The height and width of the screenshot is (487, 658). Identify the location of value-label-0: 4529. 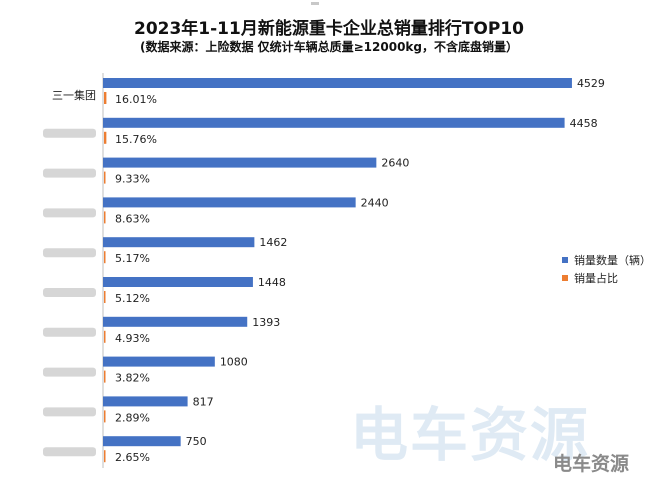
(591, 83).